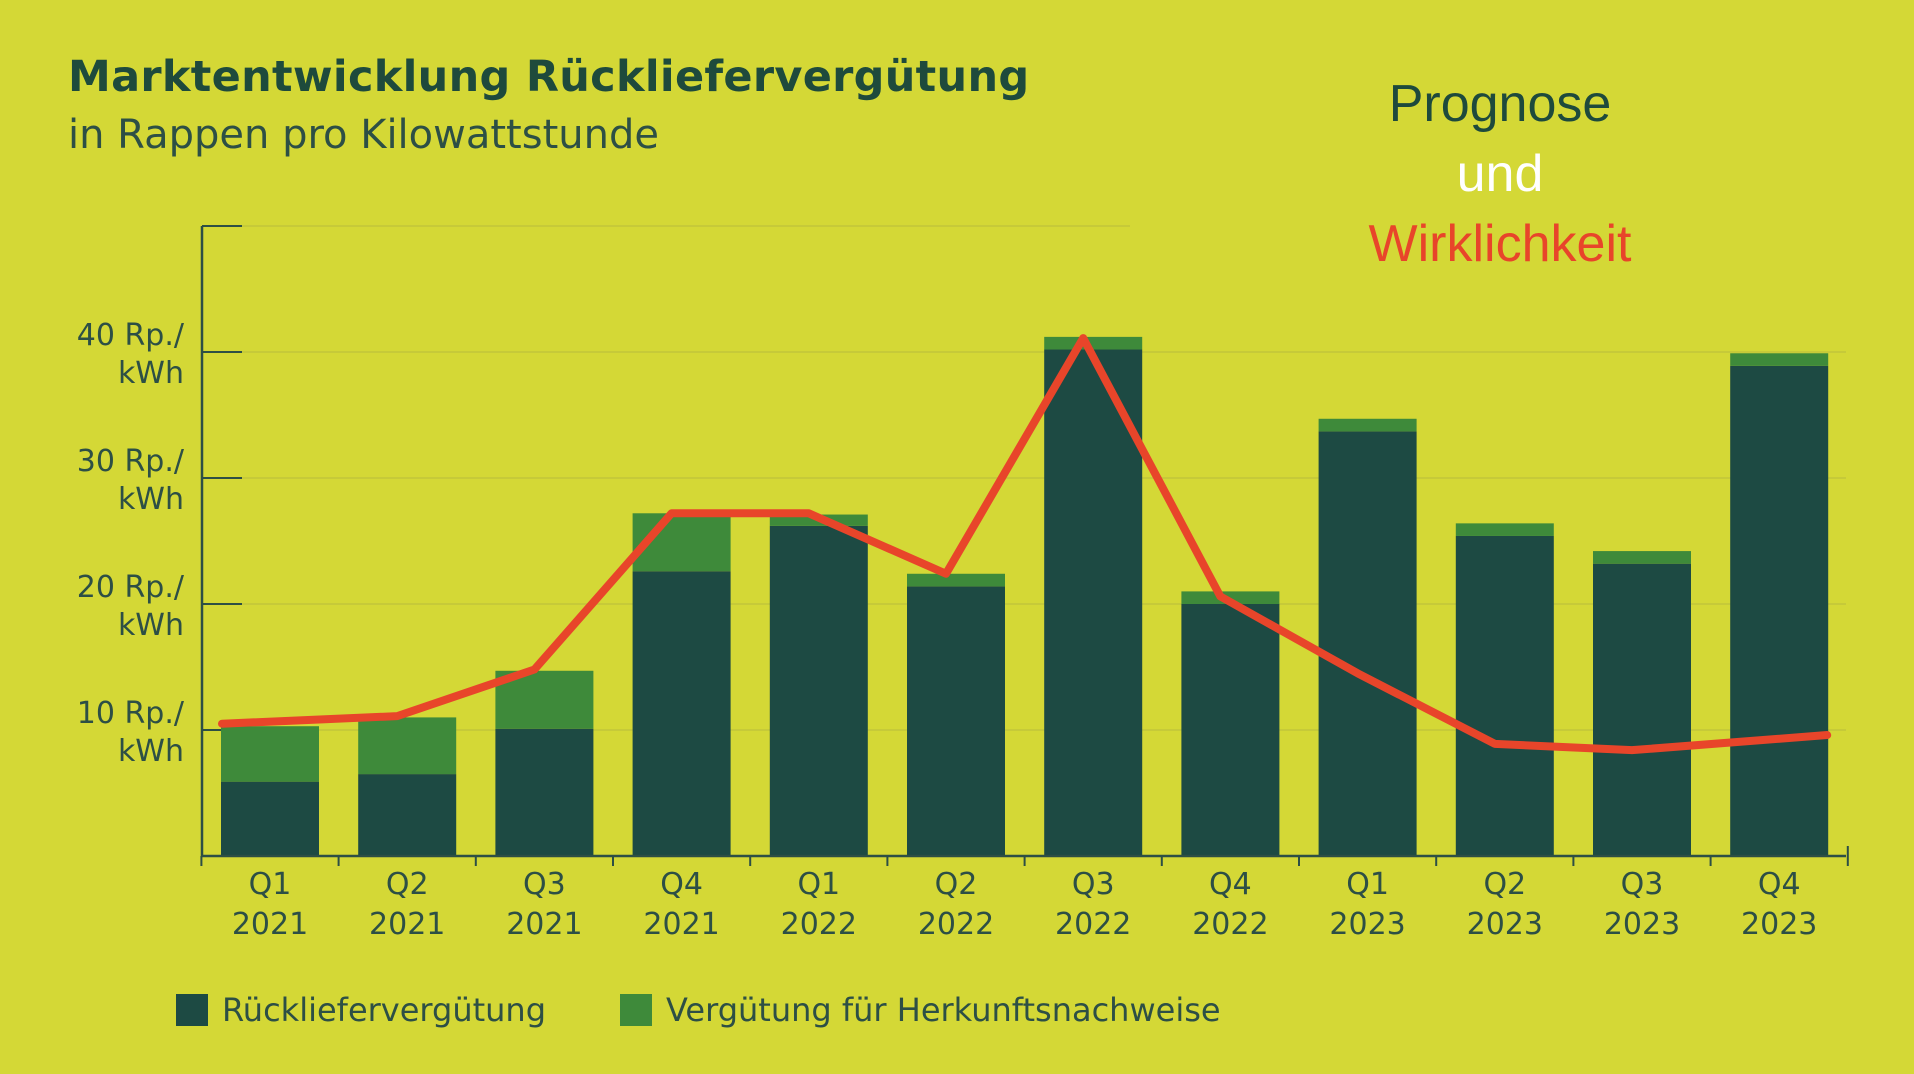  Describe the element at coordinates (1500, 174) in the screenshot. I see `annotation-und: und` at that location.